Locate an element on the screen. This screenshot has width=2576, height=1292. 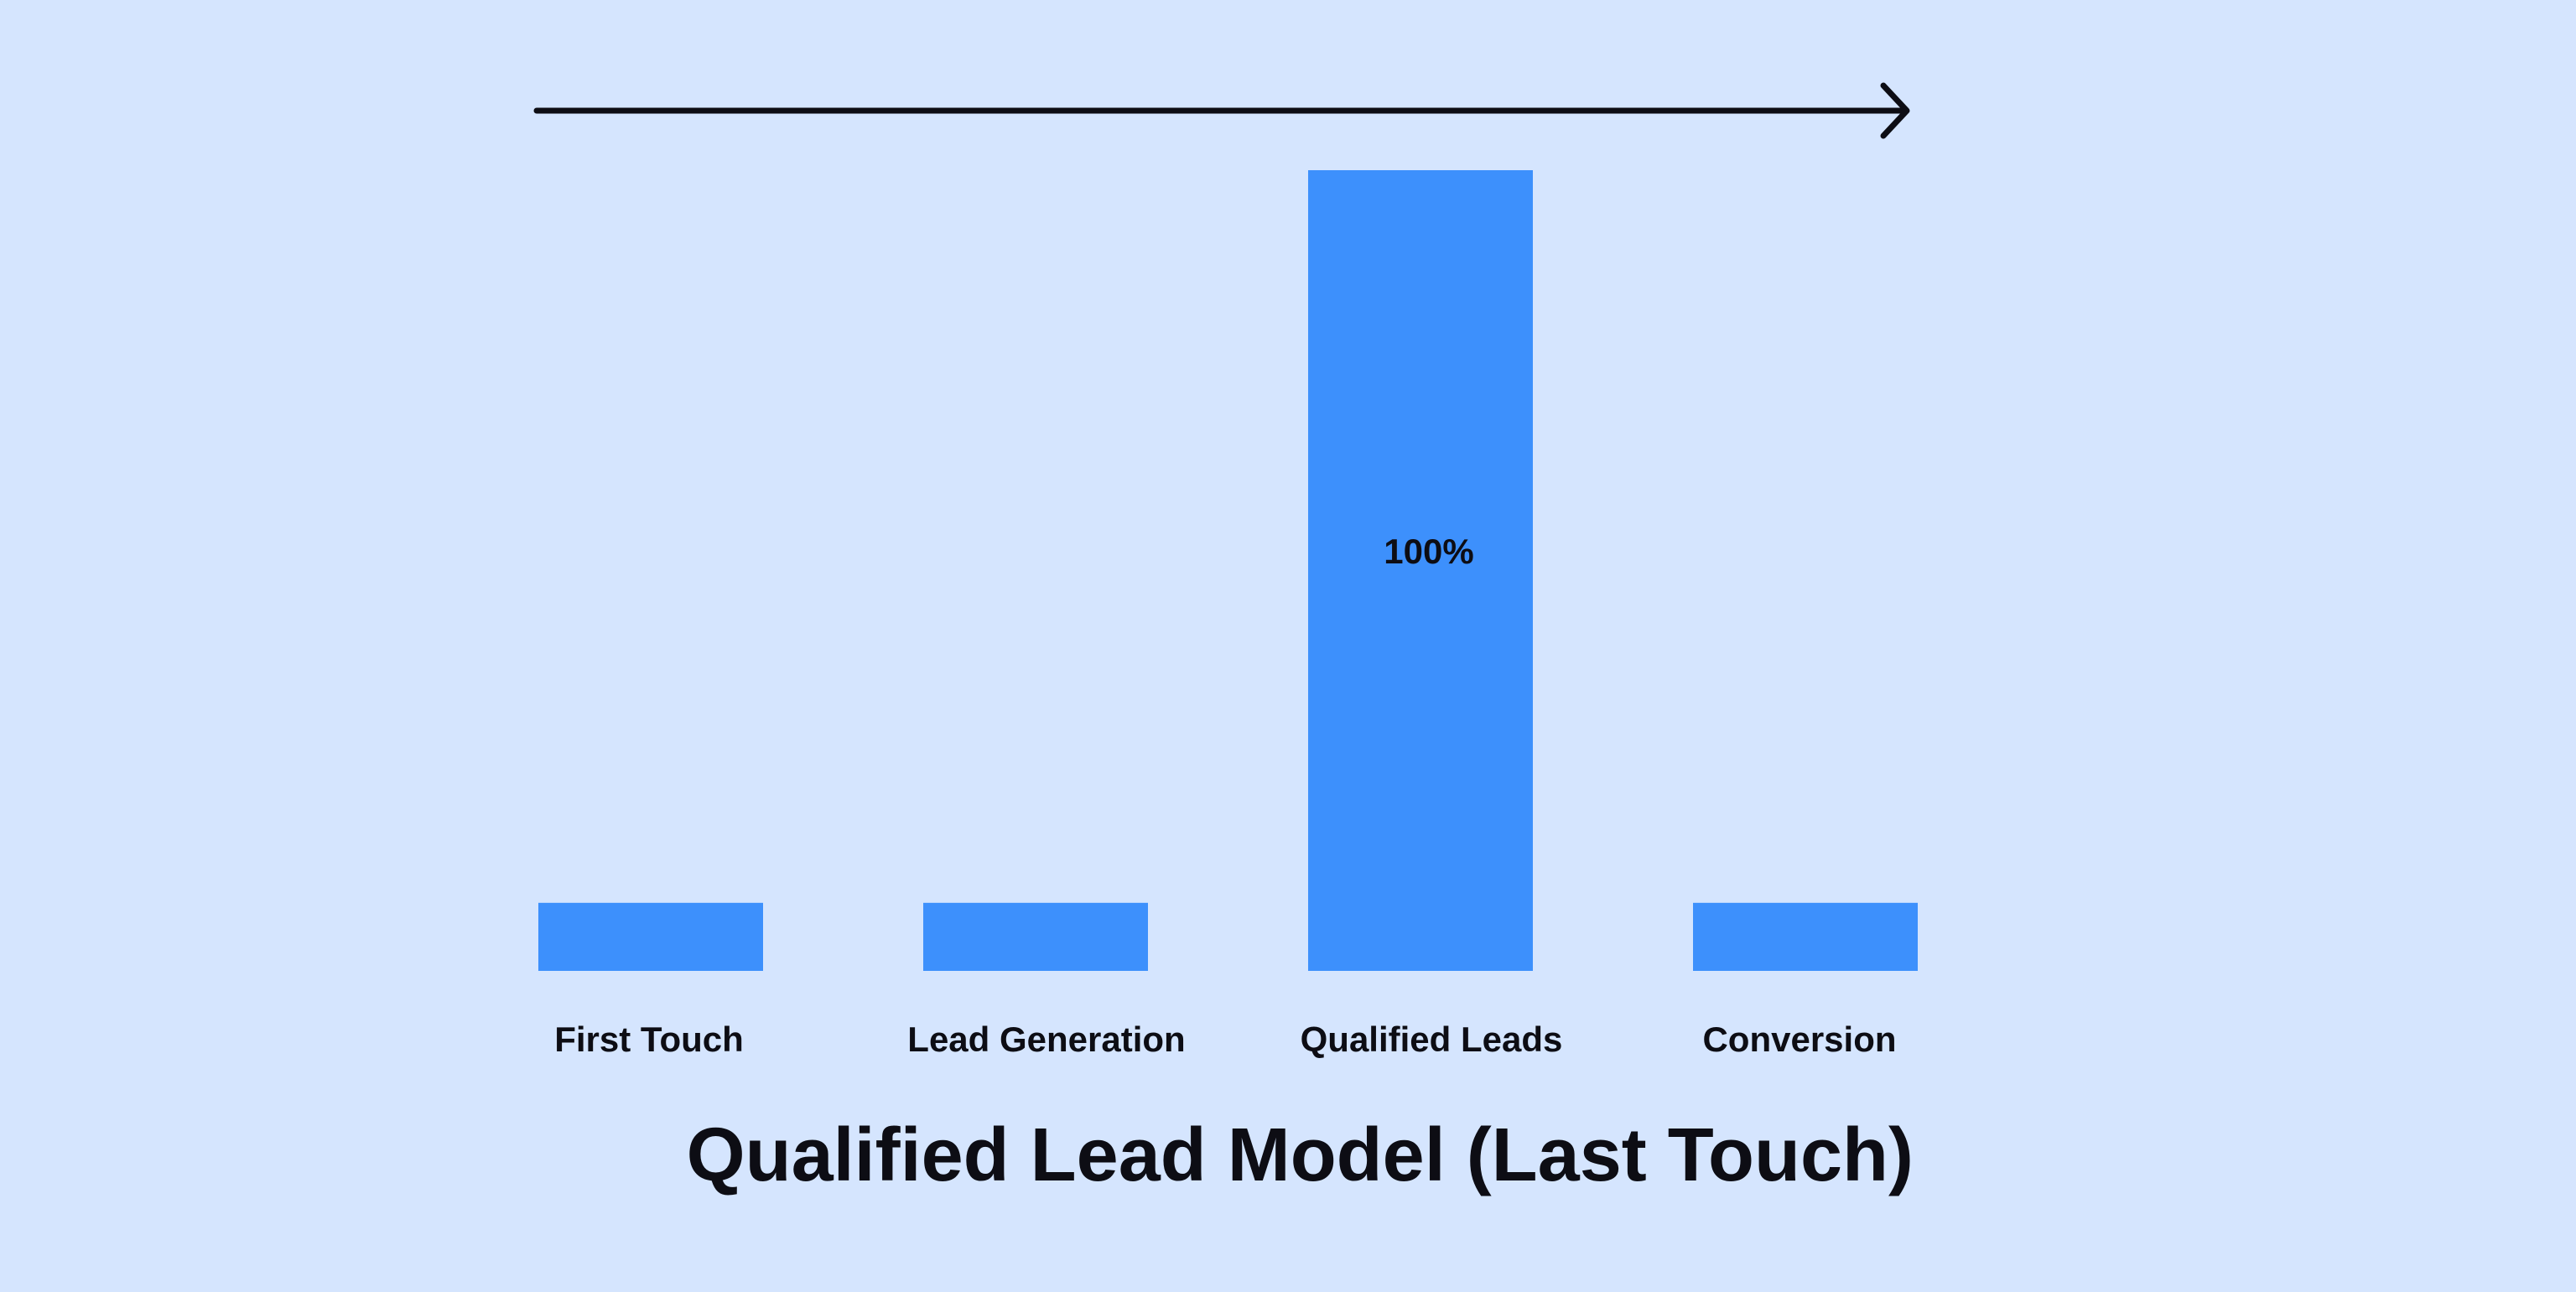
category-label: Conversion is located at coordinates (1799, 1039).